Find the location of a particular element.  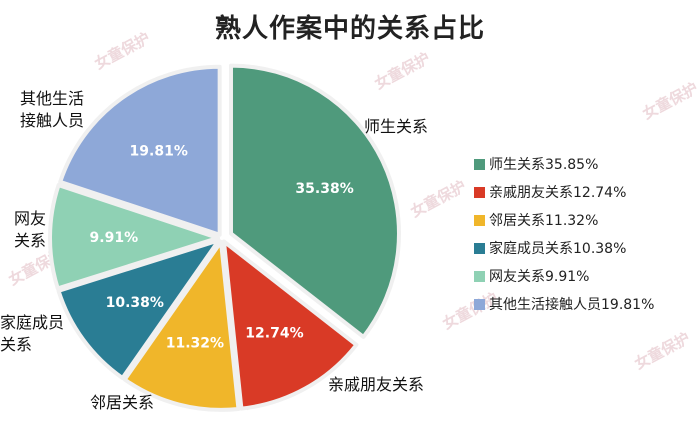

slice-value-label: 12.74% is located at coordinates (274, 334).